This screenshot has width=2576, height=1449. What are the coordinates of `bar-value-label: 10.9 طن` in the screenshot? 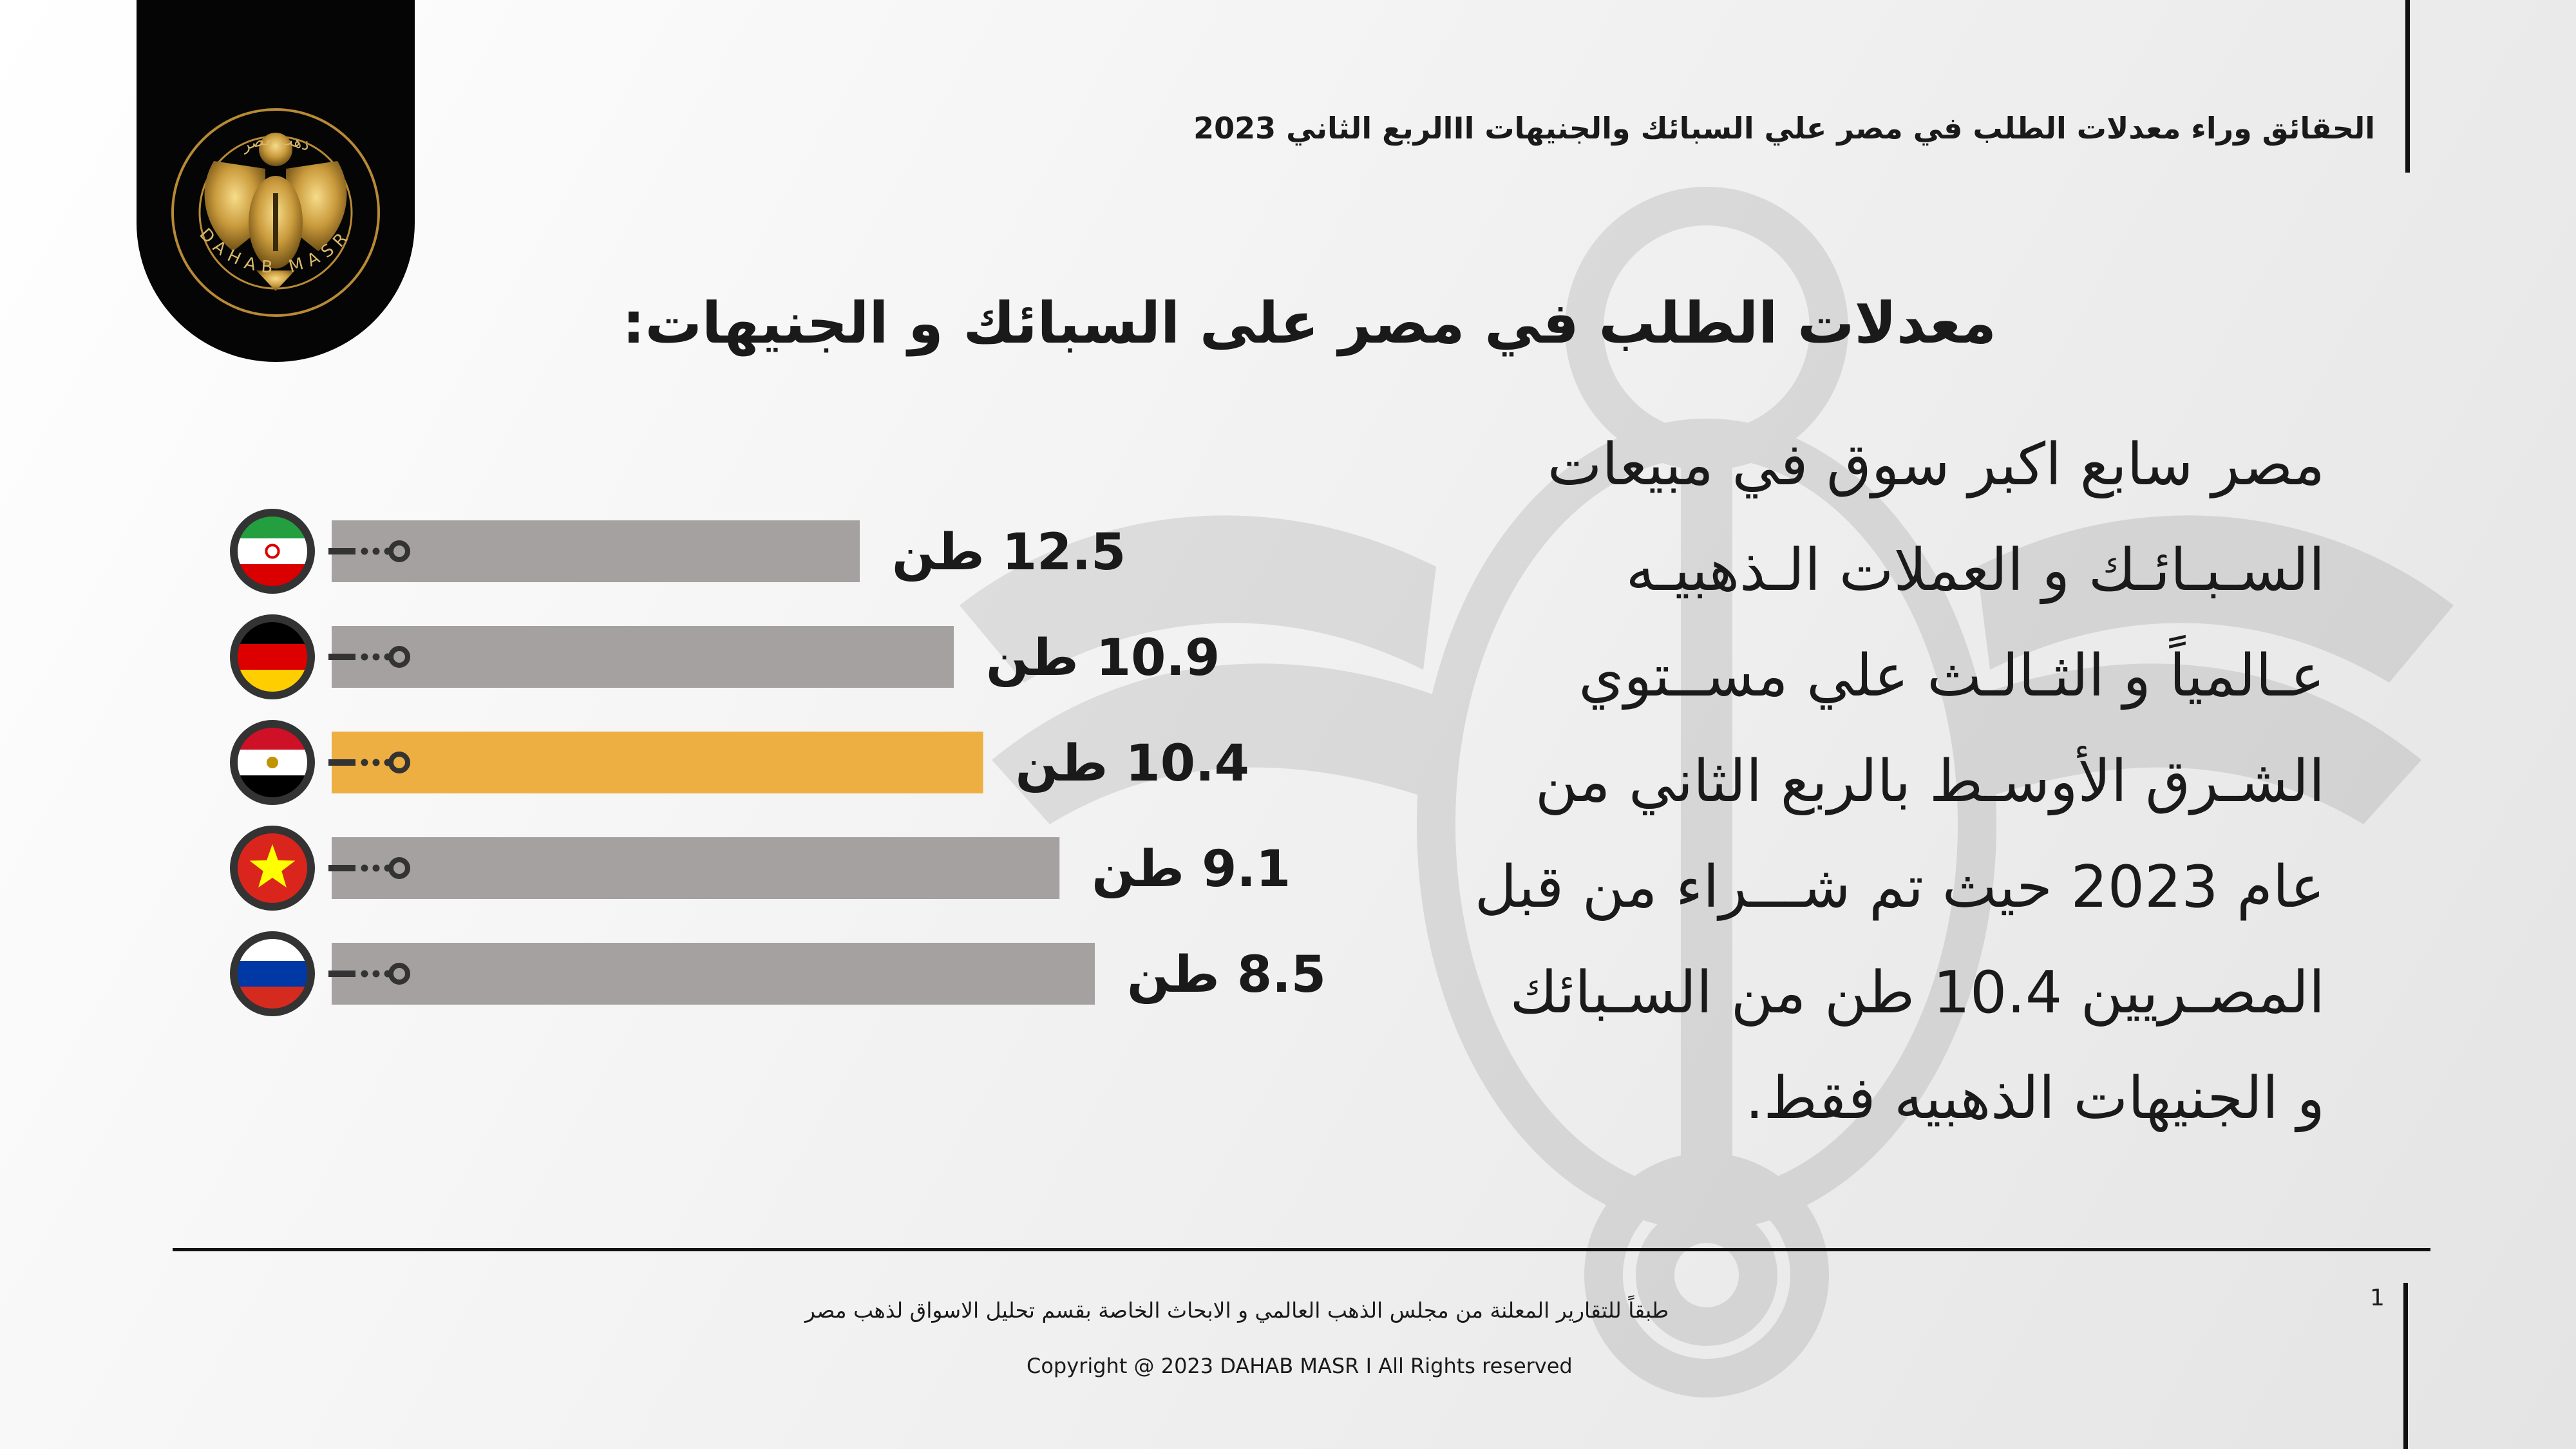 It's located at (1103, 658).